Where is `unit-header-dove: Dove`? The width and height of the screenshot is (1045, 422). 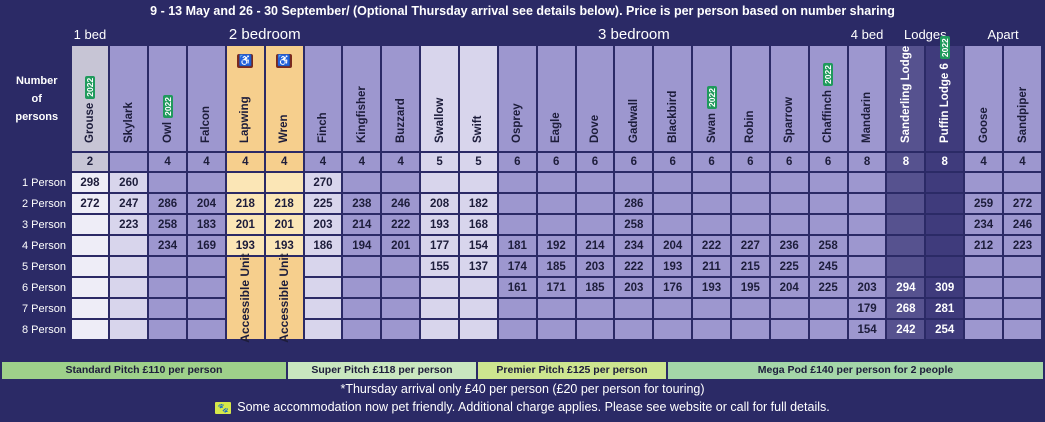
unit-header-dove: Dove is located at coordinates (595, 98).